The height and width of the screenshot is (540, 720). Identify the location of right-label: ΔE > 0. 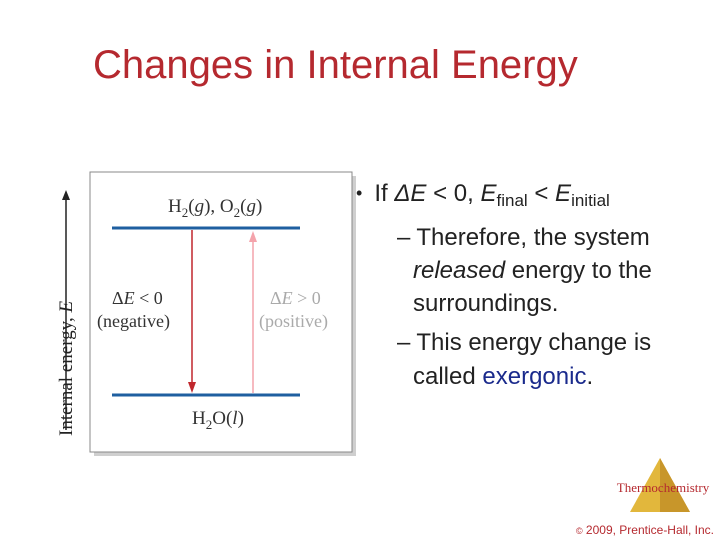
(295, 298).